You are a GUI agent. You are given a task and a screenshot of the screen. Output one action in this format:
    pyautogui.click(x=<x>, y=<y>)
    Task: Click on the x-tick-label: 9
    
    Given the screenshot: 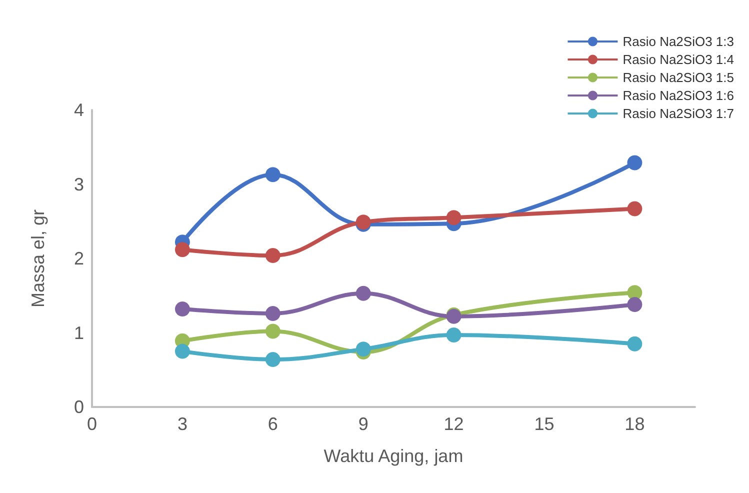 What is the action you would take?
    pyautogui.click(x=363, y=424)
    